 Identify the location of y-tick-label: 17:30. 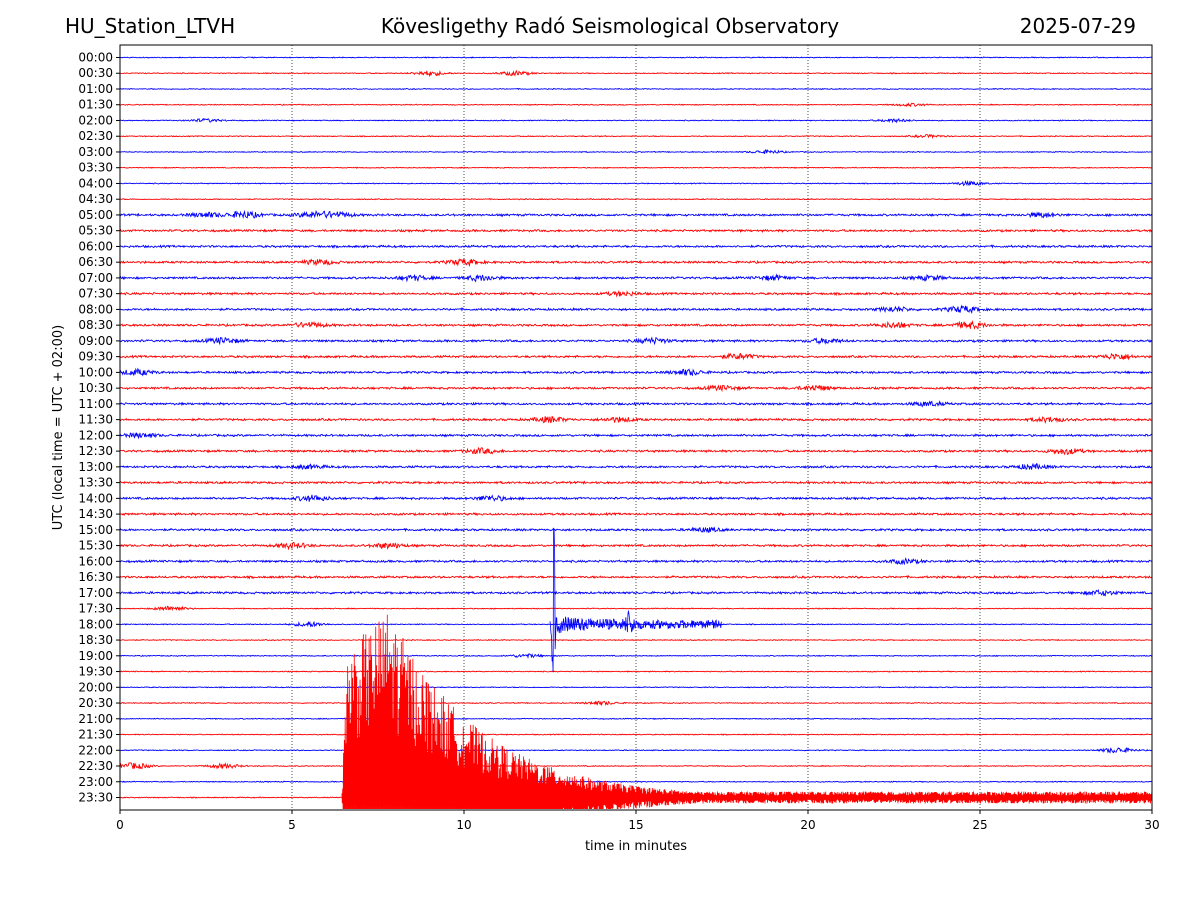
(95, 609).